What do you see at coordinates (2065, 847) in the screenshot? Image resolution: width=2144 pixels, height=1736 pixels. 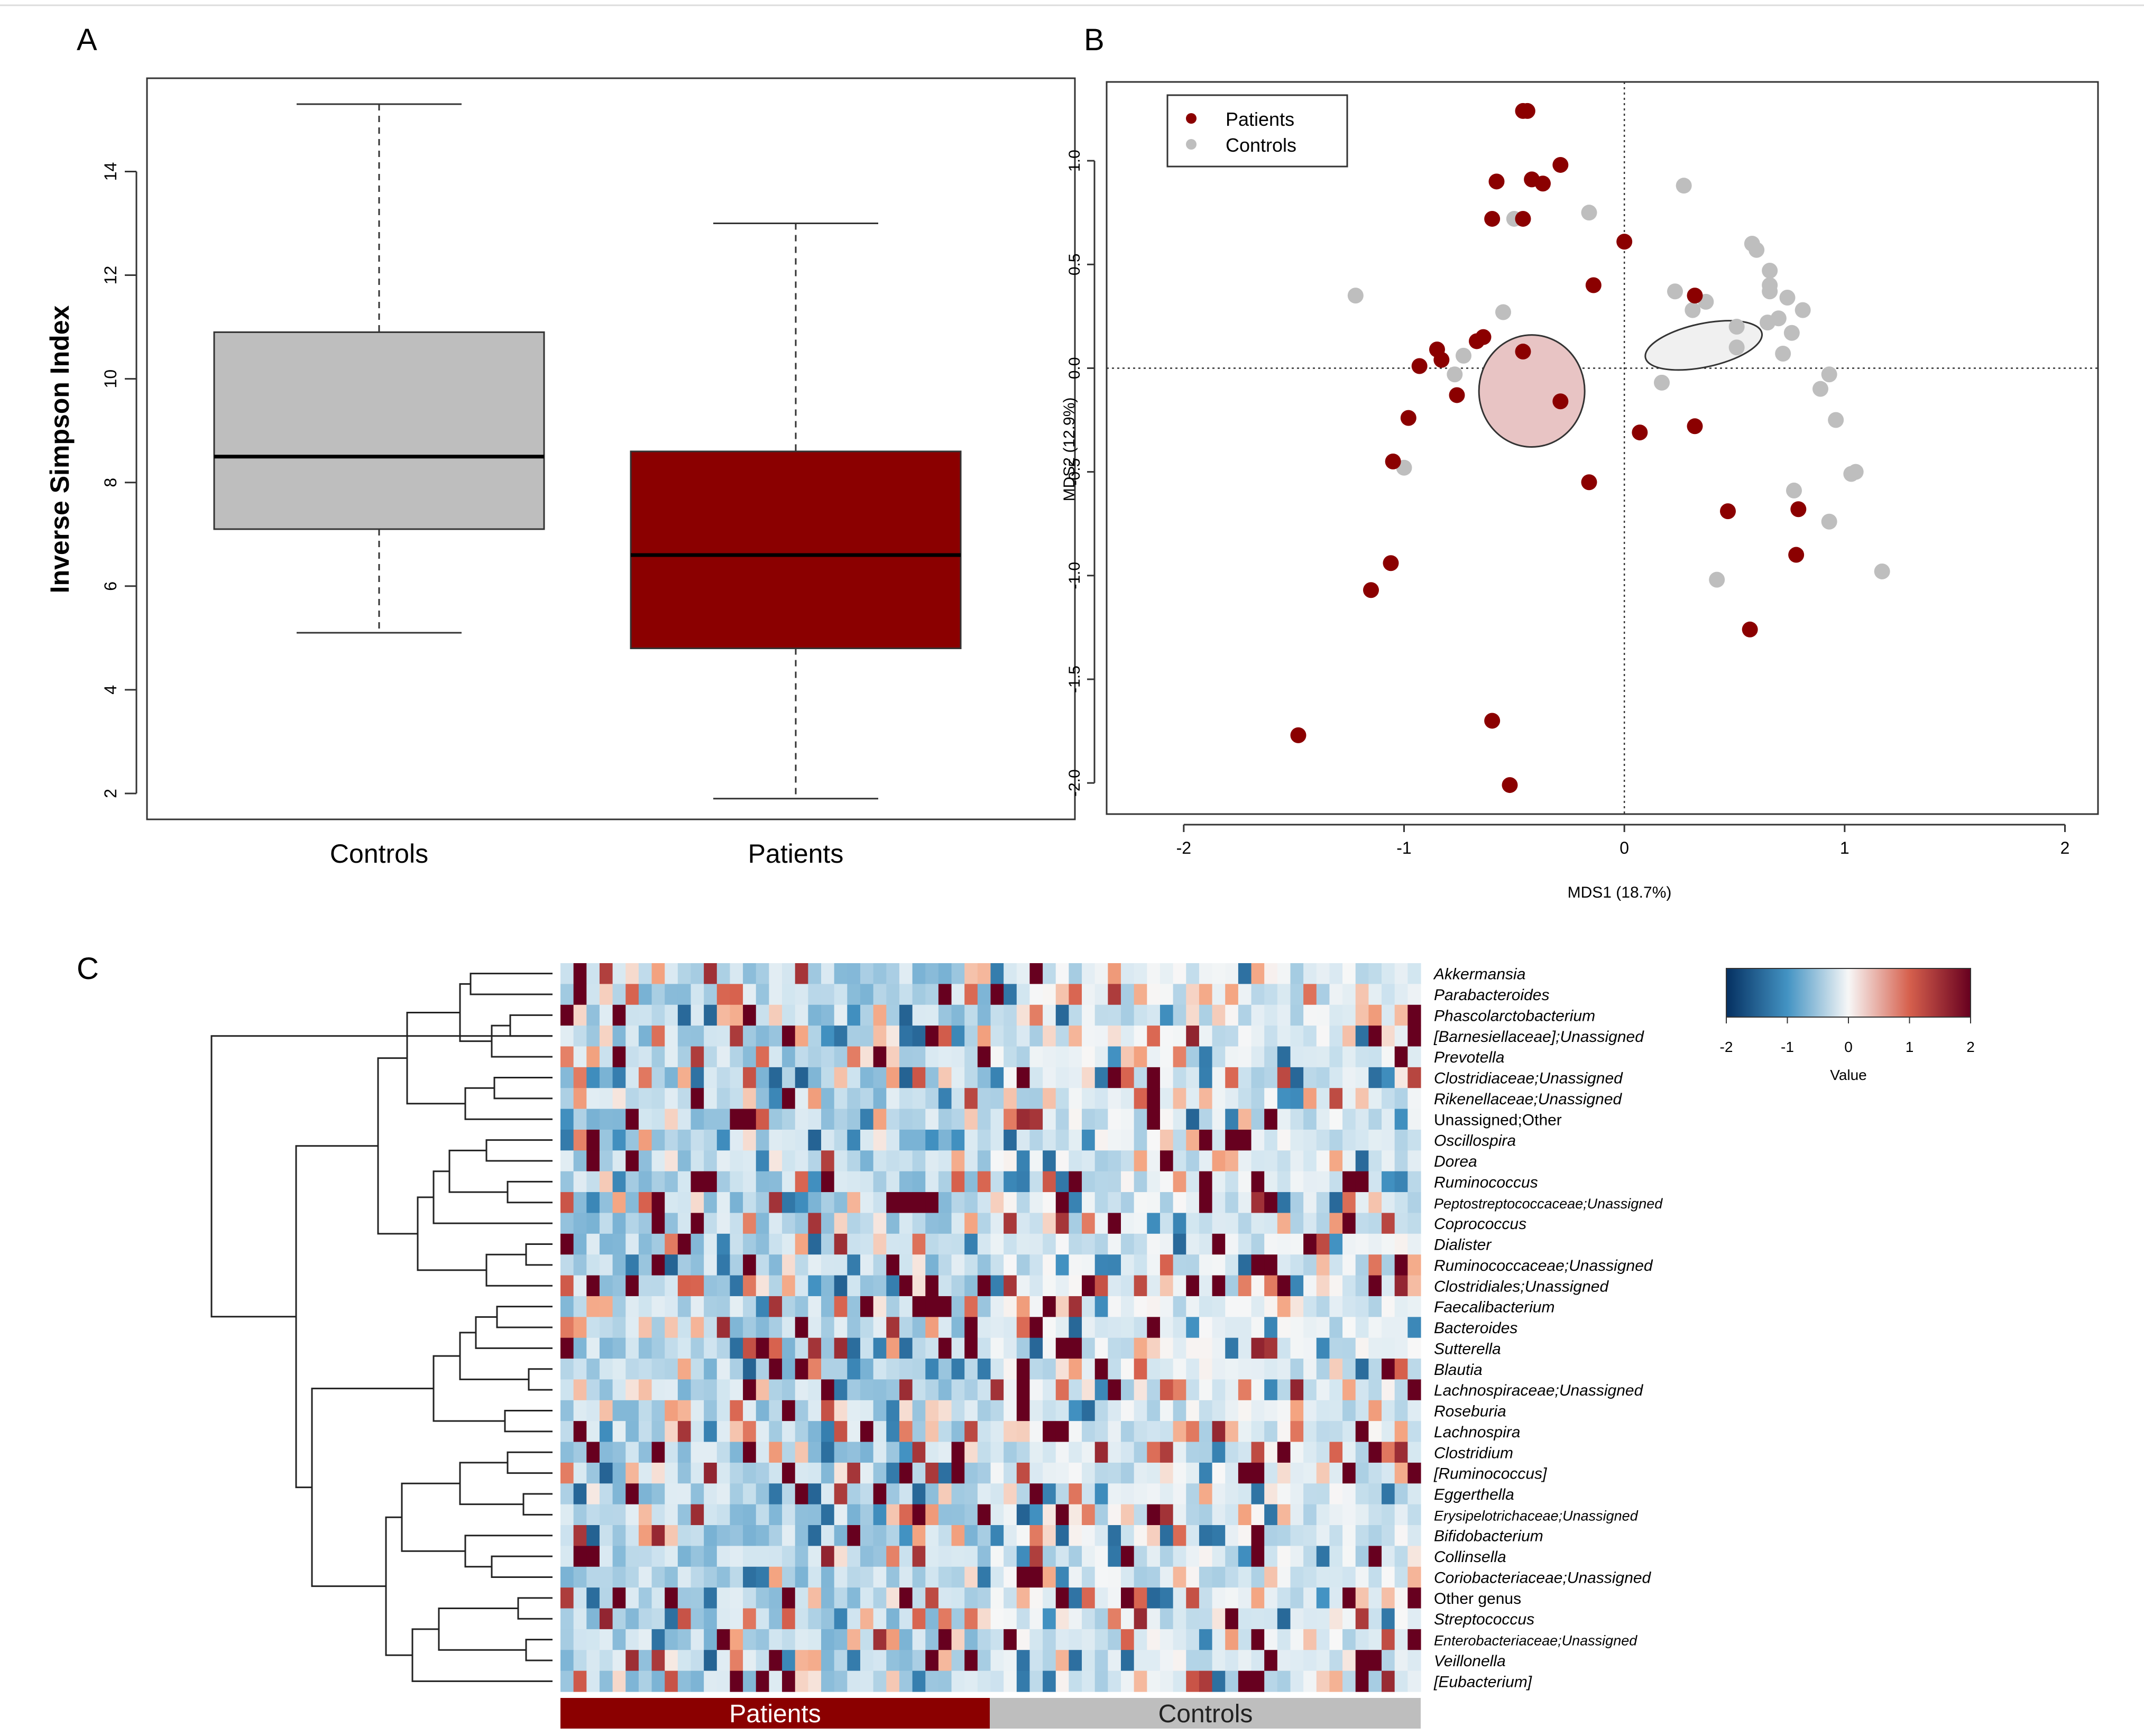 I see `x-tick-label: 2` at bounding box center [2065, 847].